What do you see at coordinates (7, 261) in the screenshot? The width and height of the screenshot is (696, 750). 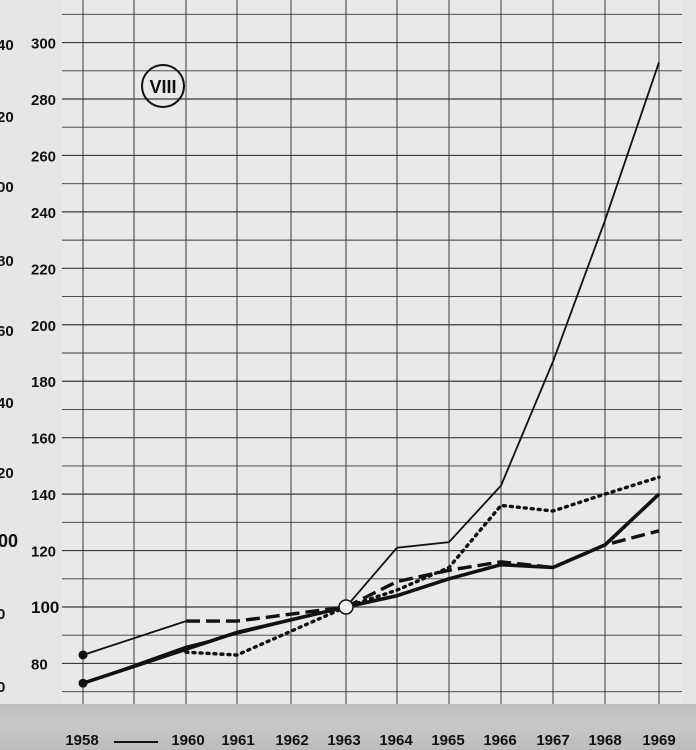 I see `left-edge-label: 80` at bounding box center [7, 261].